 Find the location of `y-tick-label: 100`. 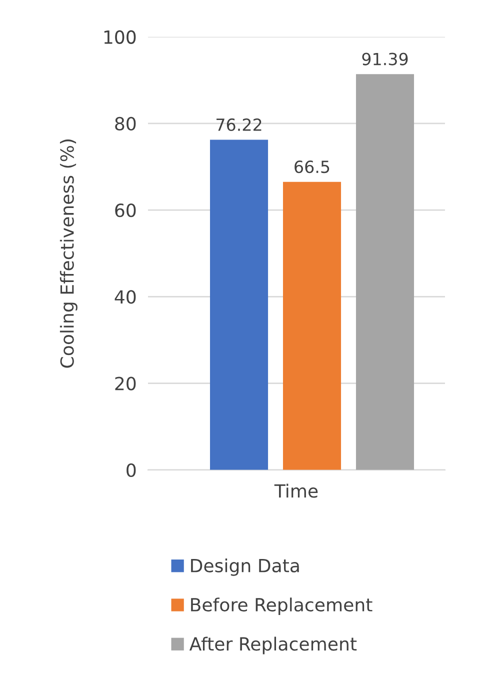

y-tick-label: 100 is located at coordinates (120, 37).